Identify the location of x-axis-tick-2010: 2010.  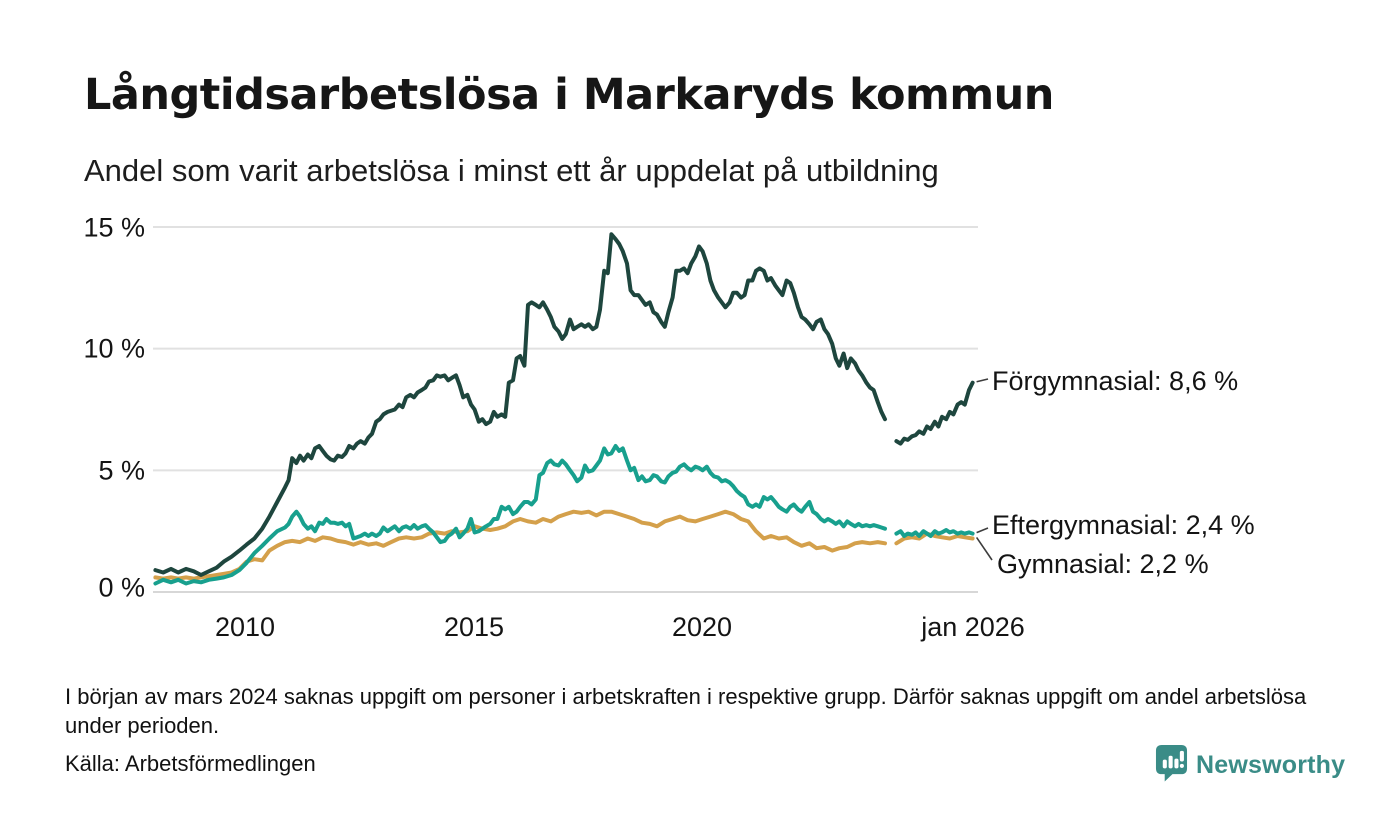
(245, 627).